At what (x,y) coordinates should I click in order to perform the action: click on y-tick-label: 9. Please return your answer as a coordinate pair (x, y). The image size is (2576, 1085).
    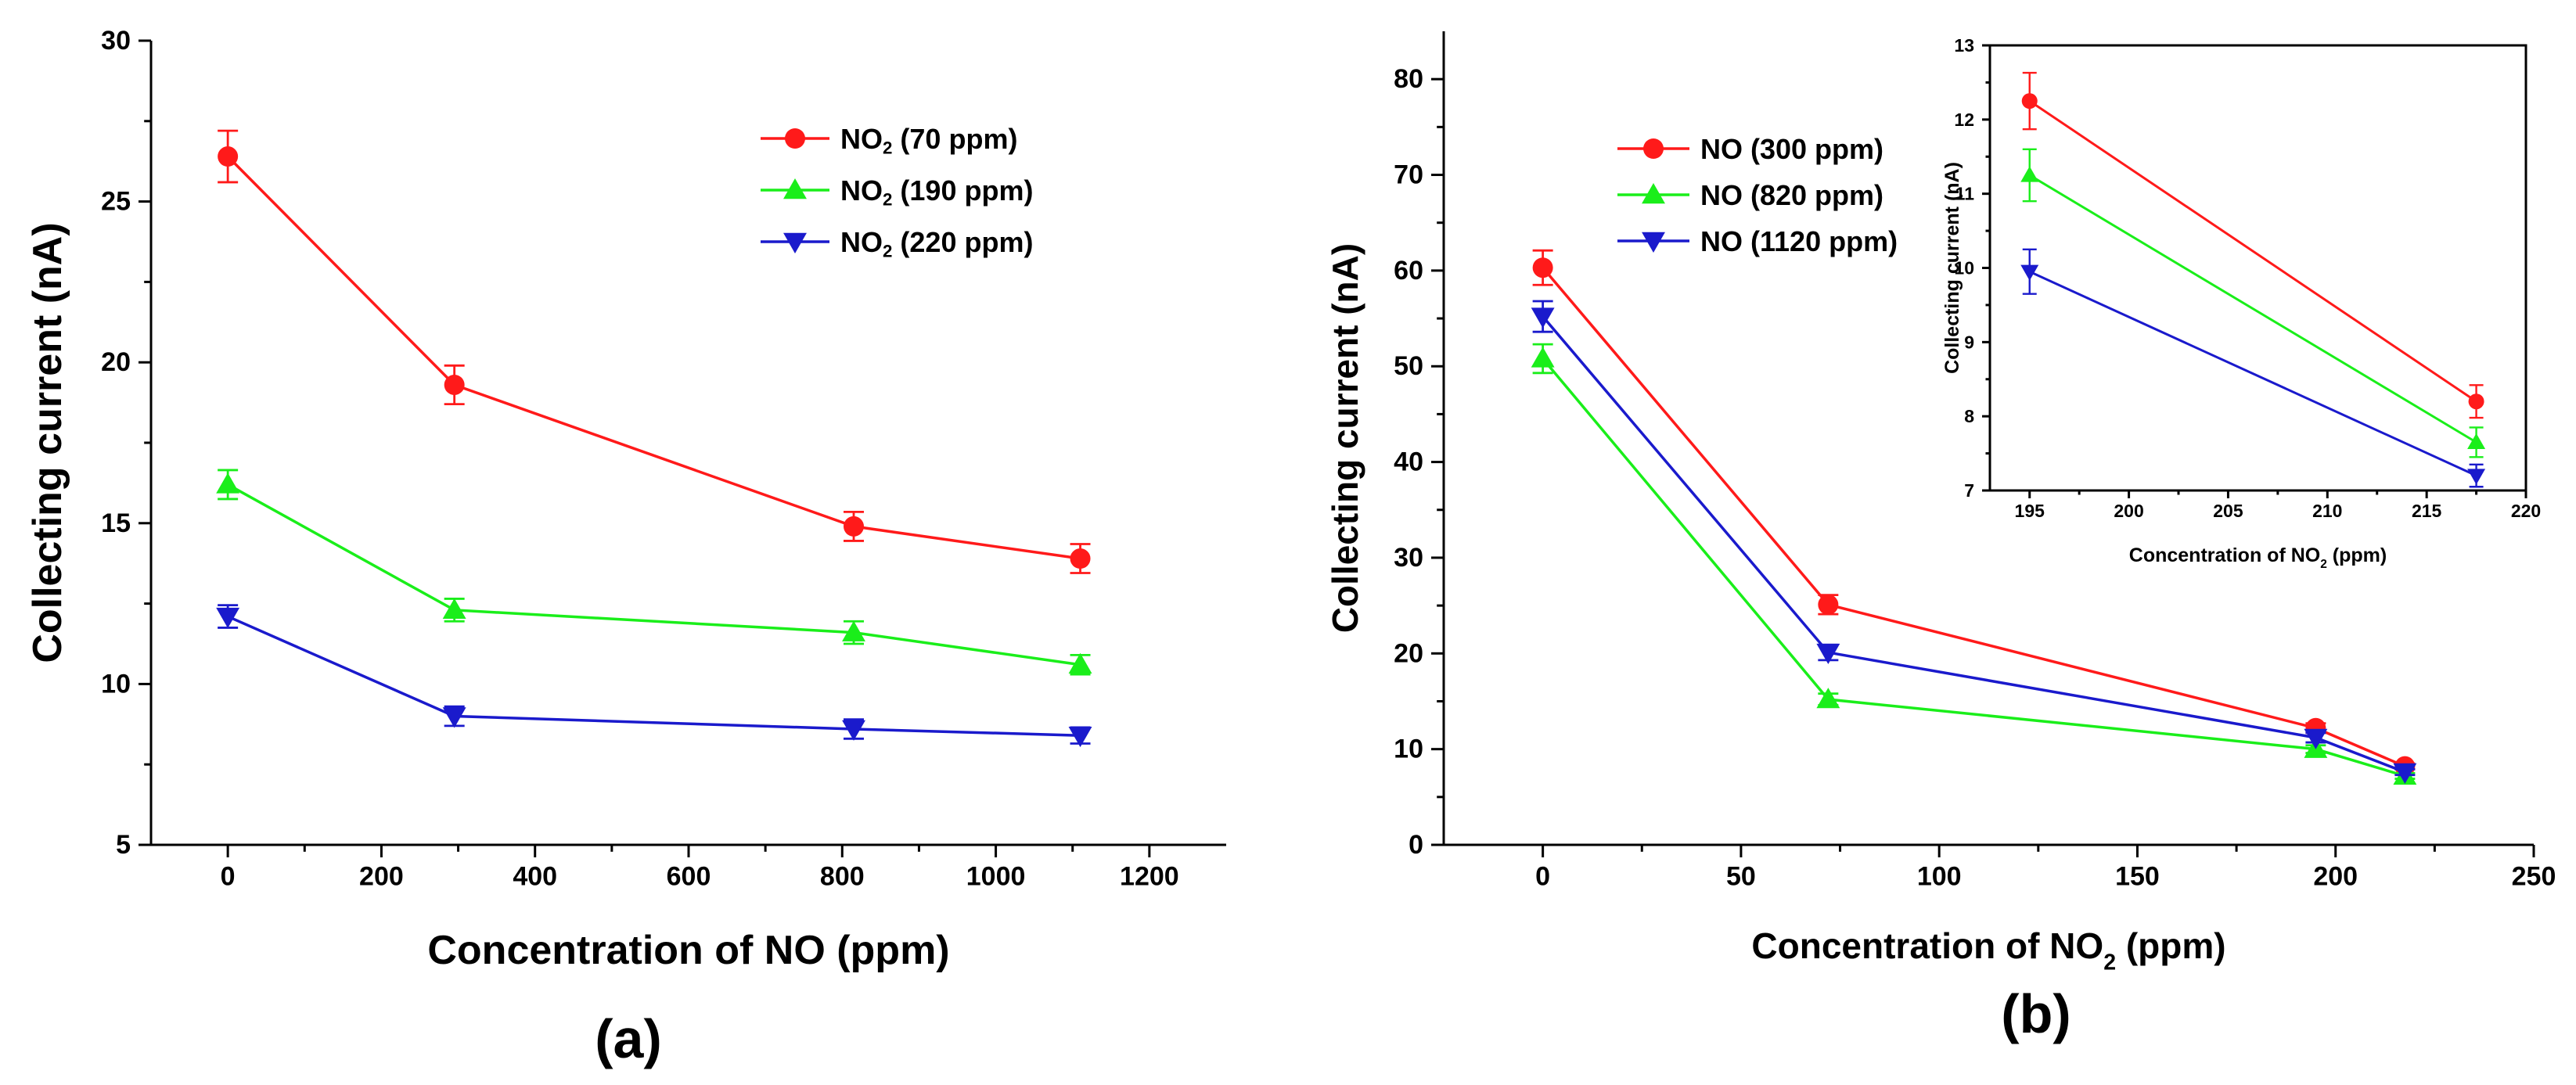
    Looking at the image, I should click on (1969, 342).